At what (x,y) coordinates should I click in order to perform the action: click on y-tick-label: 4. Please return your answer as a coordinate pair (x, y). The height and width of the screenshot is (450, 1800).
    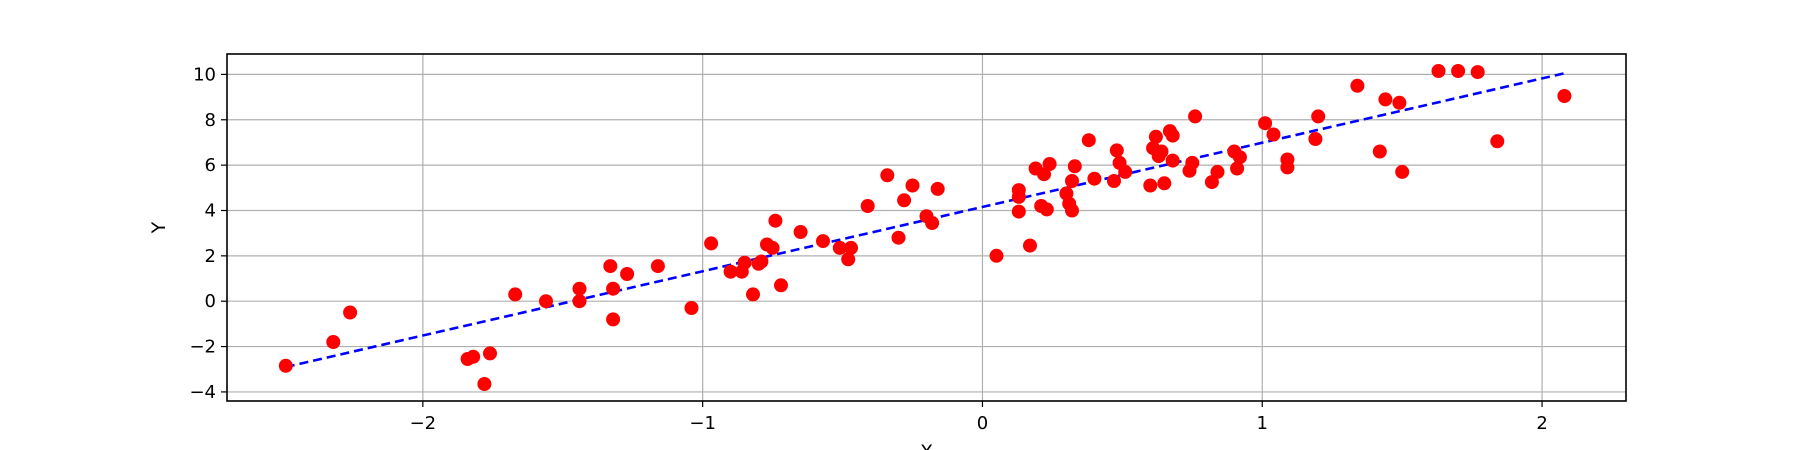
    Looking at the image, I should click on (210, 210).